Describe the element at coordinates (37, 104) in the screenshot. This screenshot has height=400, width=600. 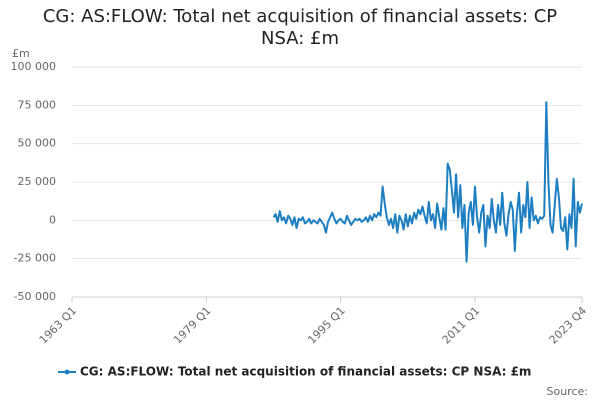
I see `y-tick-label: 75 000` at that location.